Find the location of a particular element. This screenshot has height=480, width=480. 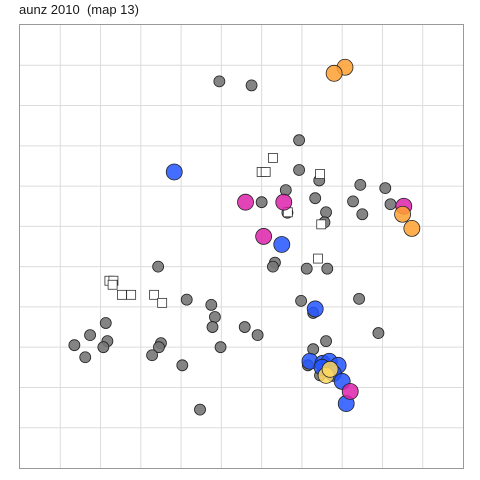

chart-title: aunz 2010 (map 13) is located at coordinates (79, 9).